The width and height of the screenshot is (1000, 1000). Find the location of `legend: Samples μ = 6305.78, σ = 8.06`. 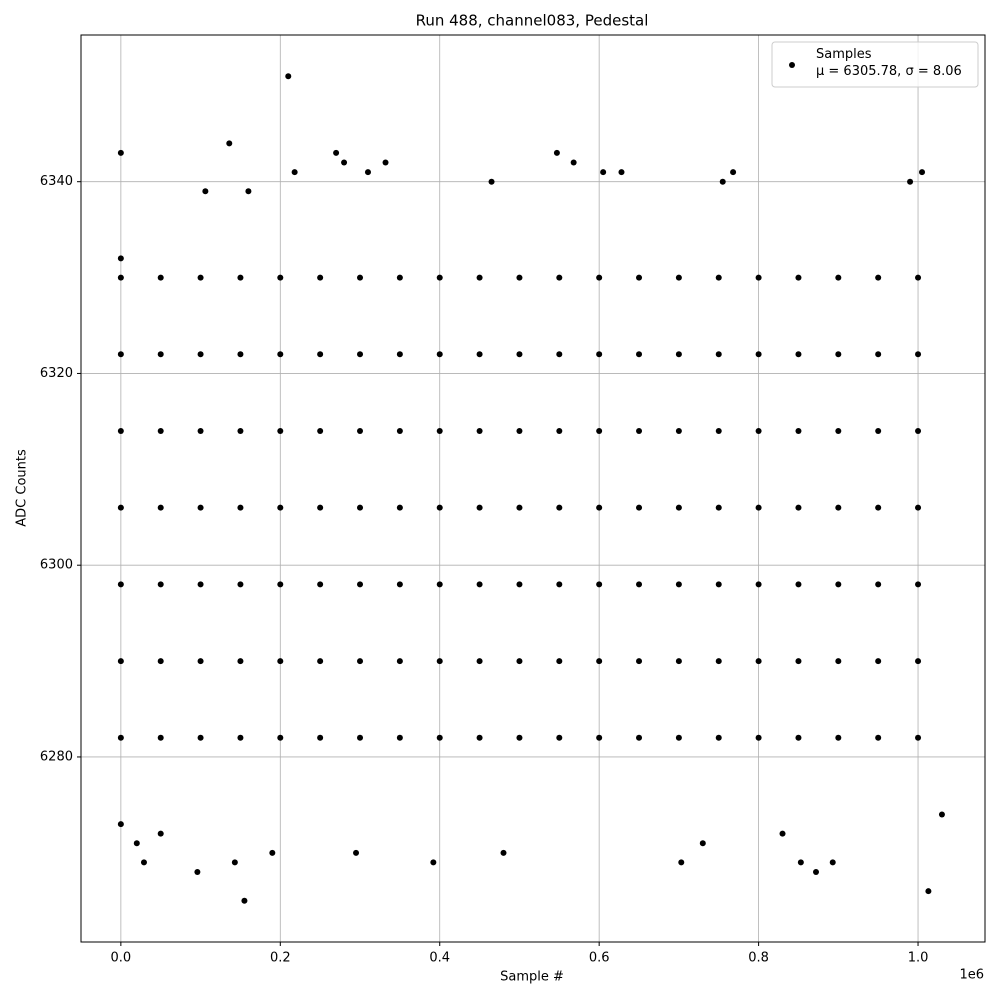

legend: Samples μ = 6305.78, σ = 8.06 is located at coordinates (875, 64).